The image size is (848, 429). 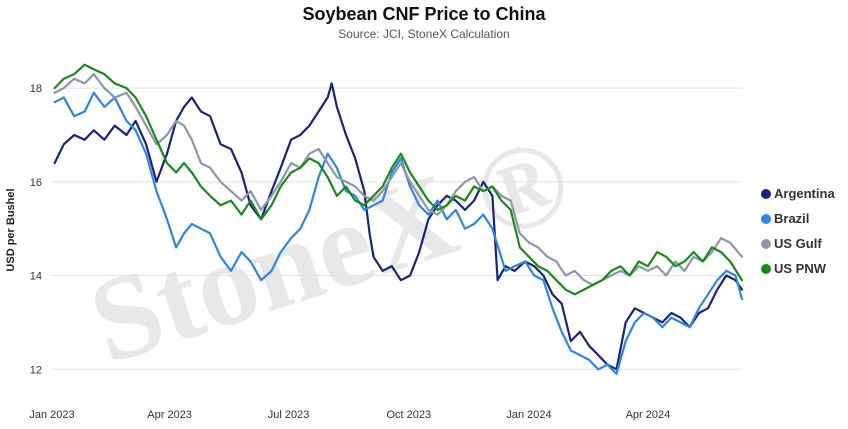 What do you see at coordinates (798, 231) in the screenshot?
I see `legend: Argentina Brazil US Gulf US PNW` at bounding box center [798, 231].